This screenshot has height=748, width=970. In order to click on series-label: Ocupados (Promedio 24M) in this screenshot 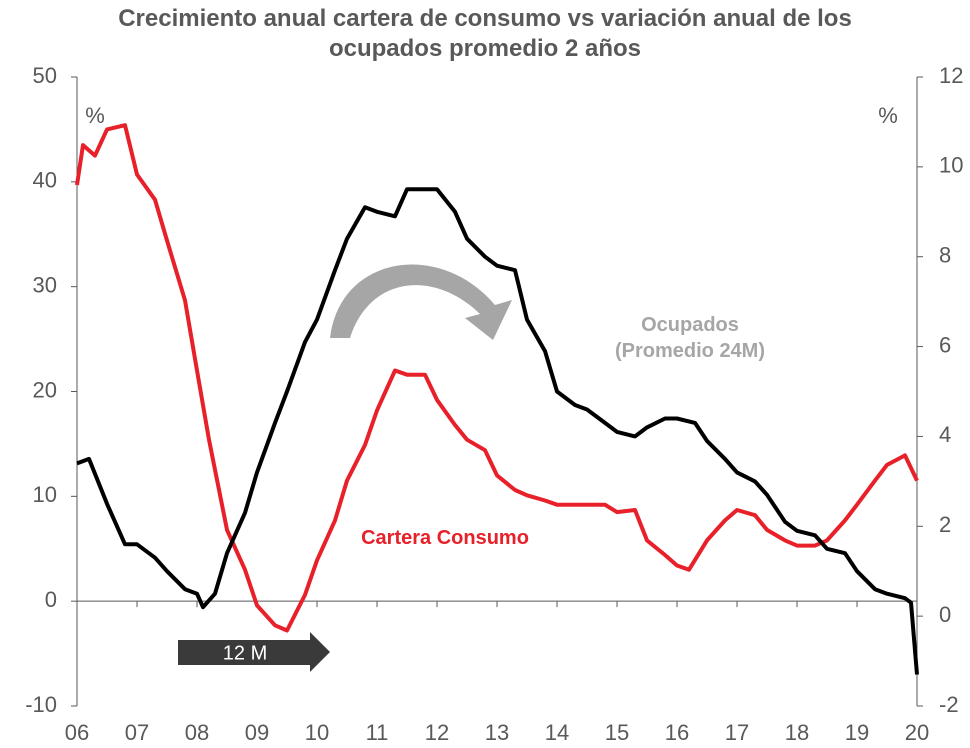, I will do `click(690, 338)`.